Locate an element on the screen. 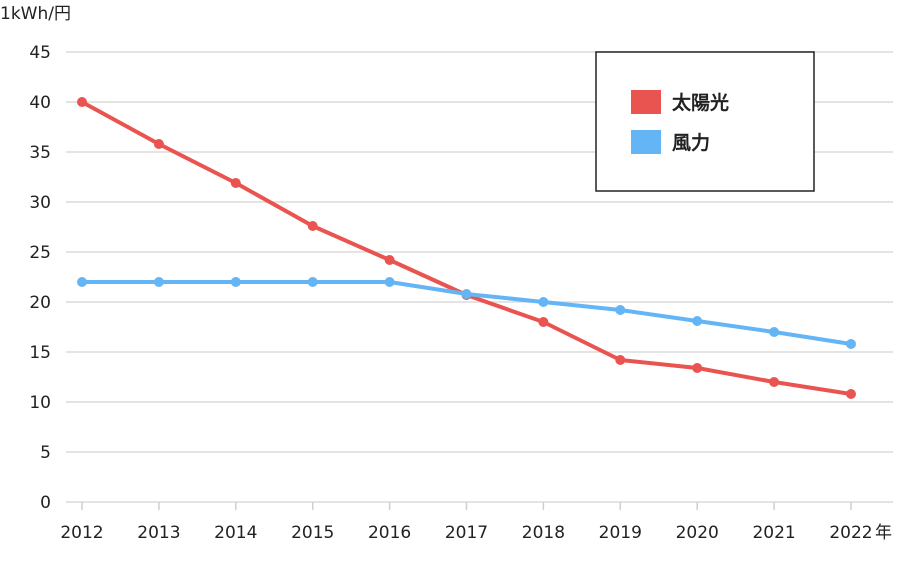 The width and height of the screenshot is (900, 580). legend-label: 風力 is located at coordinates (691, 142).